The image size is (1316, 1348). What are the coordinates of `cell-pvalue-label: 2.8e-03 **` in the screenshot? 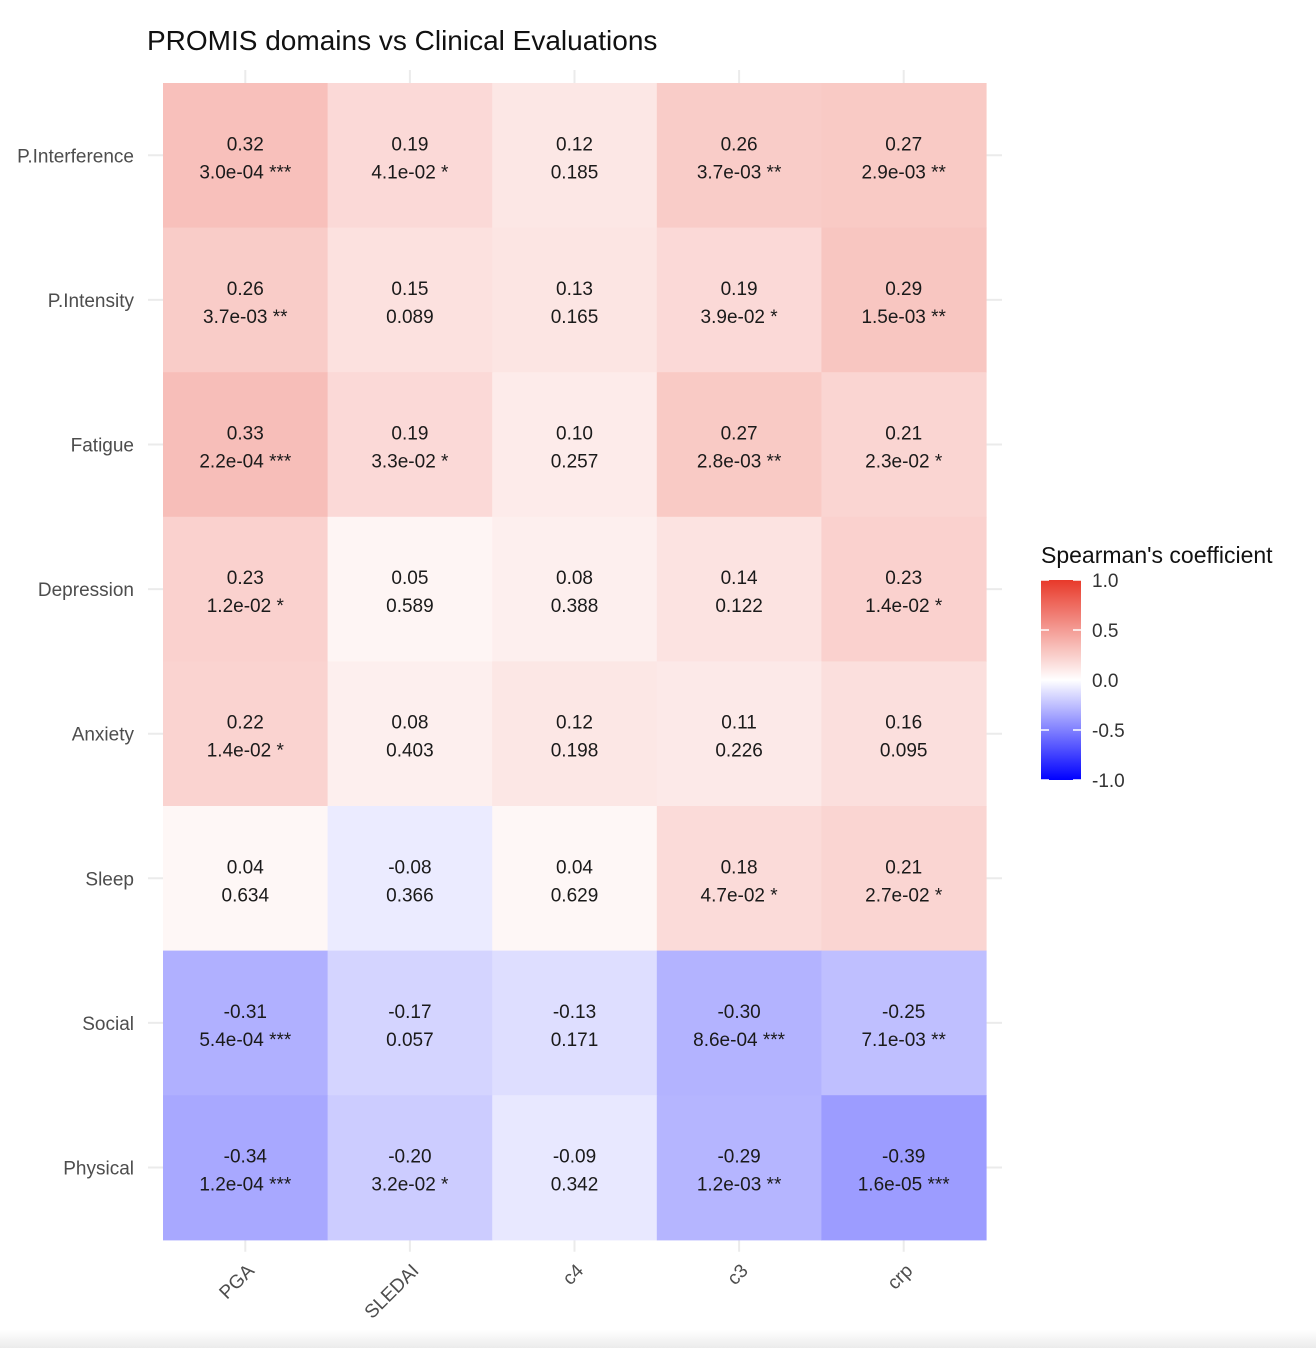 It's located at (739, 462).